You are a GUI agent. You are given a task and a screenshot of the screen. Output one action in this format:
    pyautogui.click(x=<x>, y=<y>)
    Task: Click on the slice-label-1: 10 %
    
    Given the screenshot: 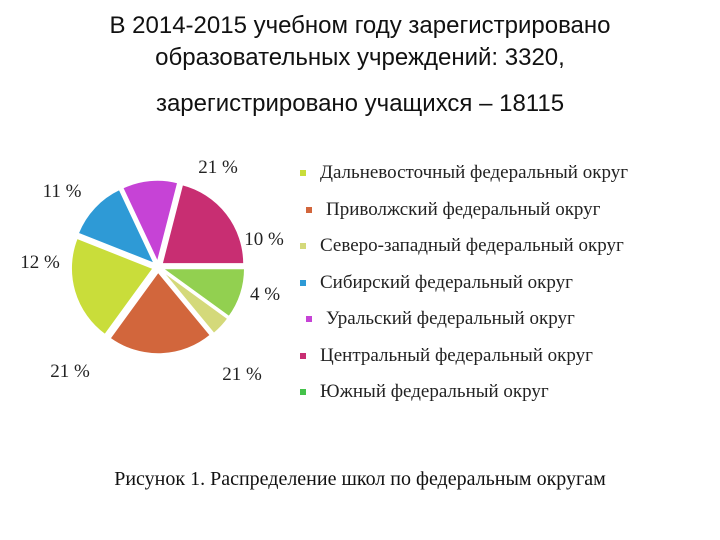 What is the action you would take?
    pyautogui.click(x=264, y=239)
    